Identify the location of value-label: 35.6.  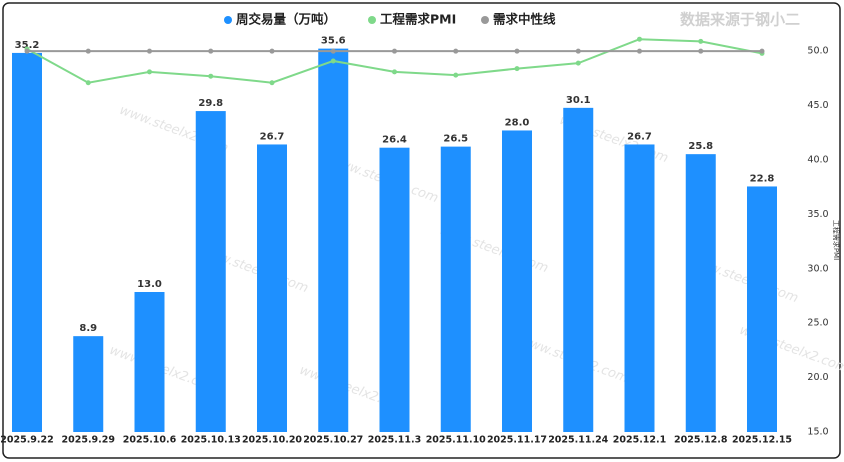
(333, 41).